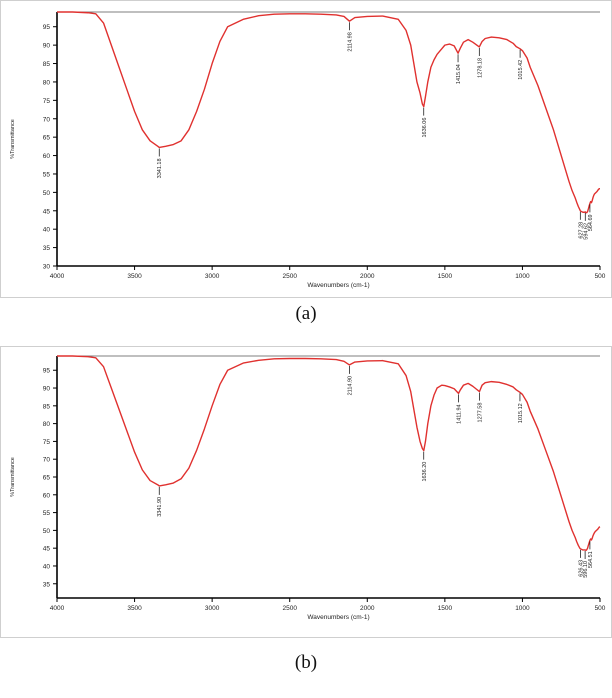  Describe the element at coordinates (445, 276) in the screenshot. I see `x-tick-label-a: 1500` at that location.